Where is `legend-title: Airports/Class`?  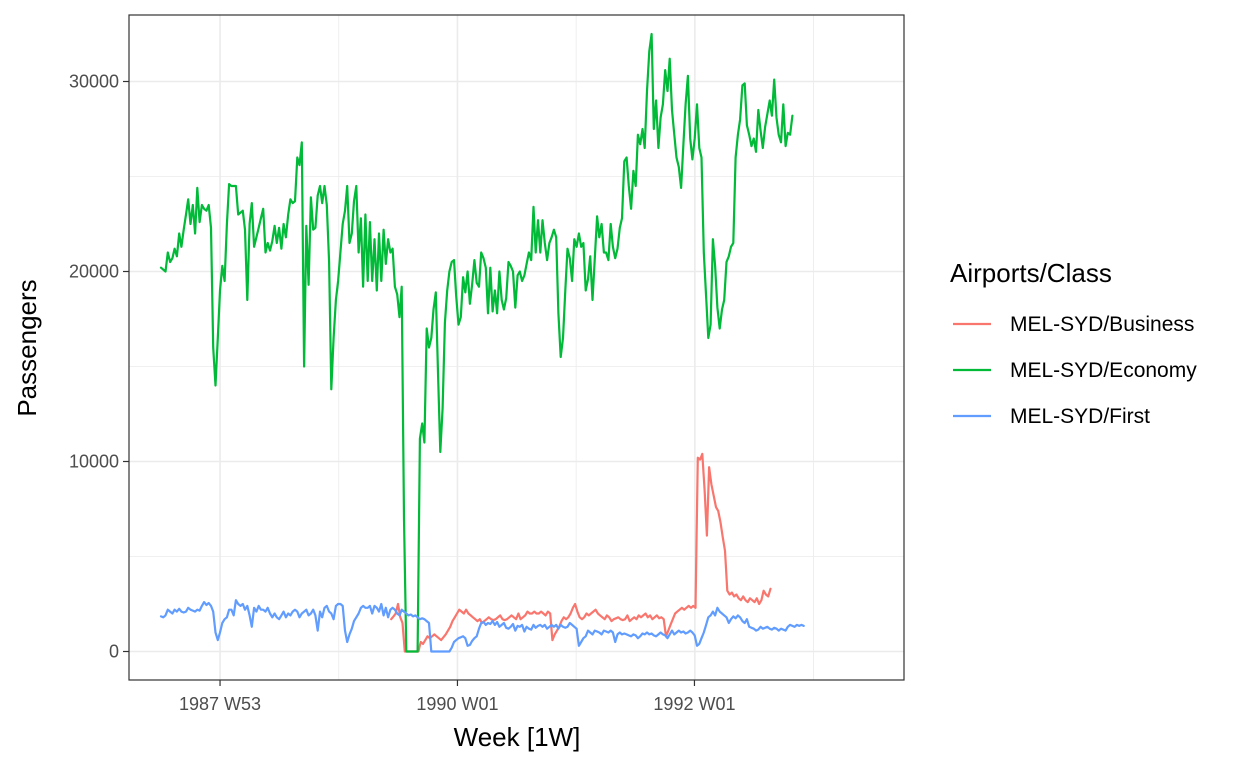 legend-title: Airports/Class is located at coordinates (1031, 273).